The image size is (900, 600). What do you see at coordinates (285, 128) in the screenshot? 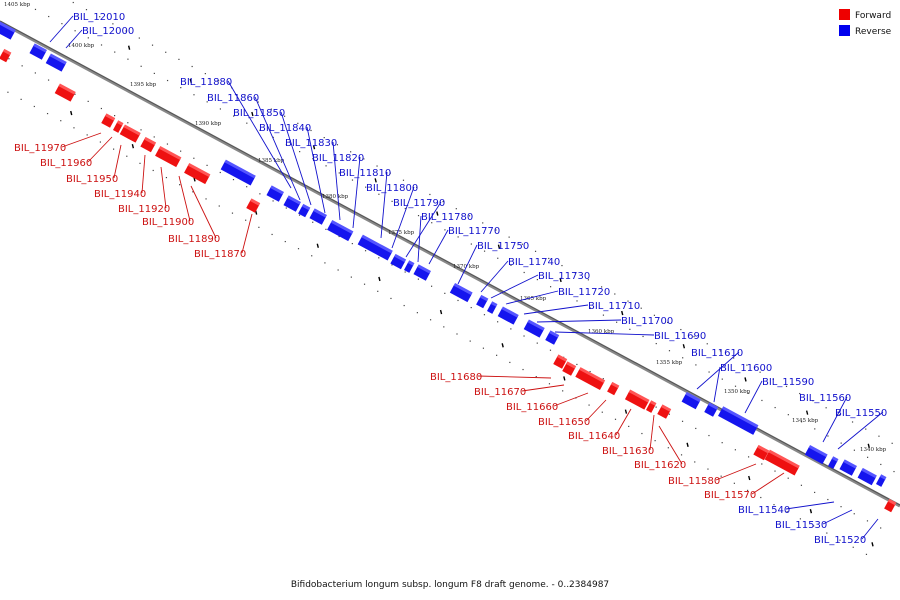
I see `reverse-label: BIL_11840` at bounding box center [285, 128].